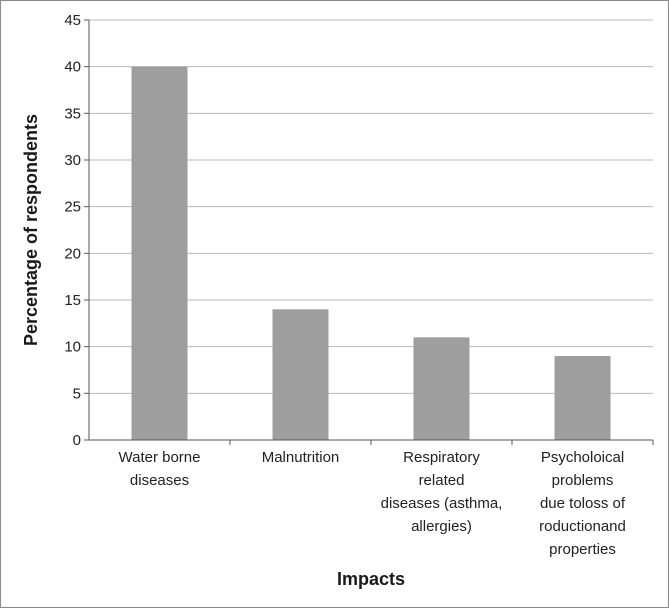 The width and height of the screenshot is (669, 608). What do you see at coordinates (159, 480) in the screenshot?
I see `x-category-label-line: diseases` at bounding box center [159, 480].